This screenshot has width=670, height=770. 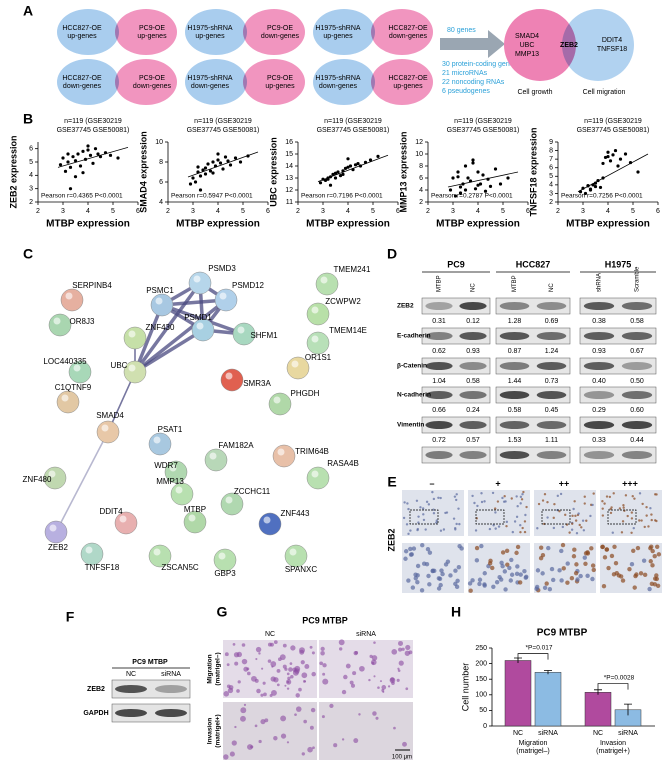 What do you see at coordinates (583, 211) in the screenshot?
I see `x-tick-label: 3` at bounding box center [583, 211].